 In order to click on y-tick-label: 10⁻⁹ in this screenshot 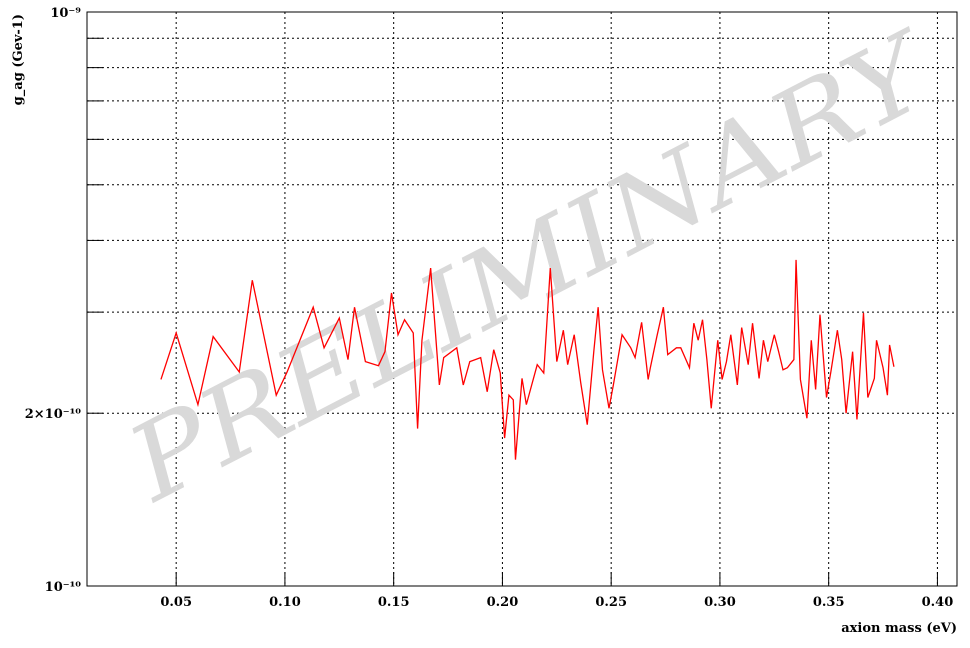, I will do `click(65, 13)`.